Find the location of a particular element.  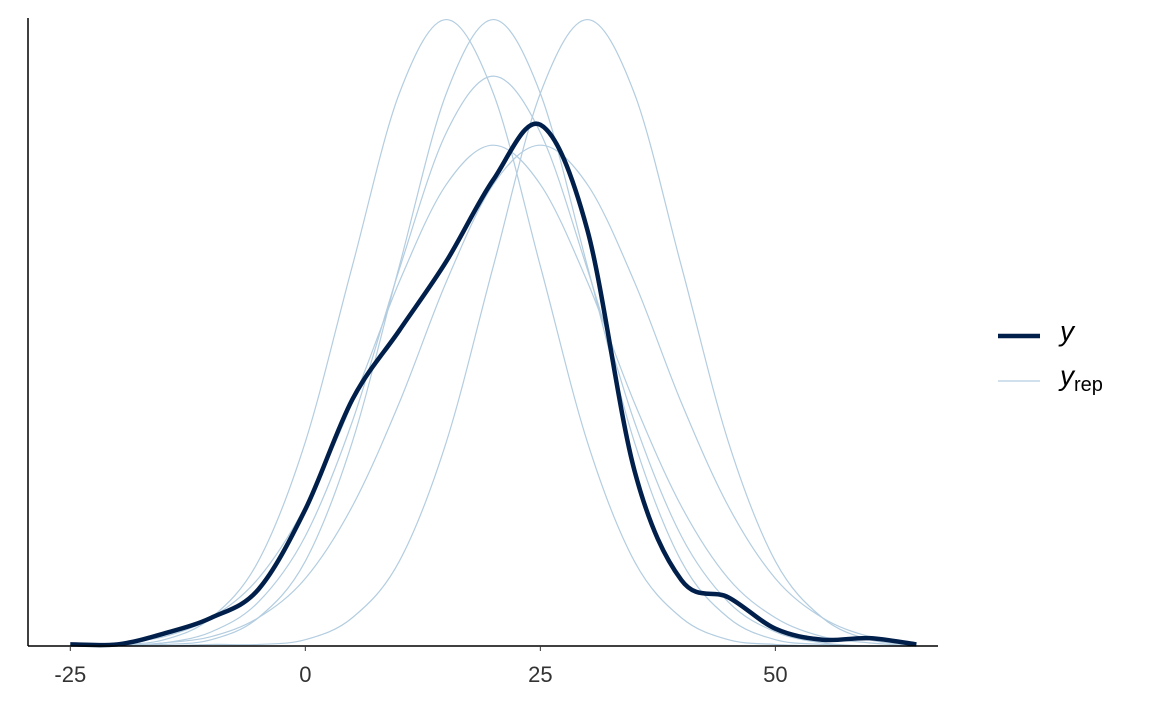

legend-label: y is located at coordinates (1067, 330).